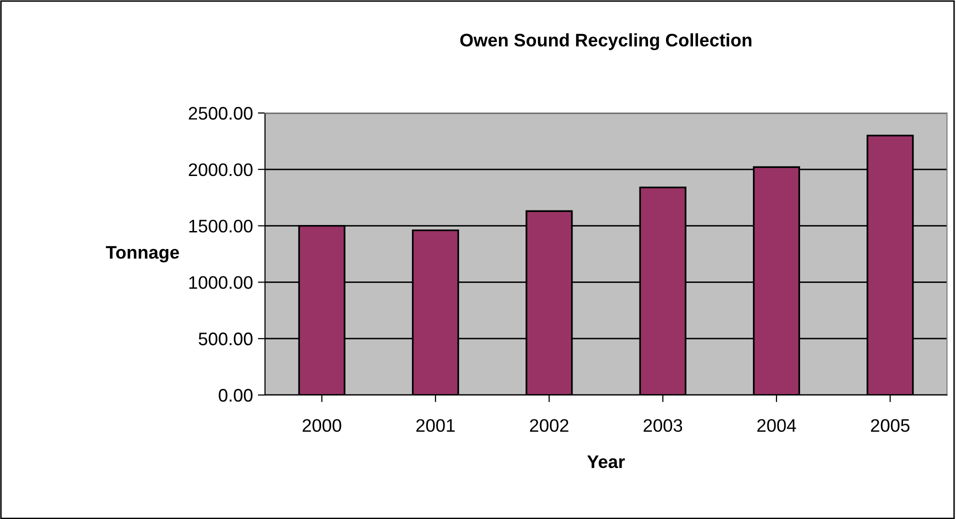 This screenshot has height=519, width=956. What do you see at coordinates (142, 254) in the screenshot?
I see `y-axis-title: Tonnage` at bounding box center [142, 254].